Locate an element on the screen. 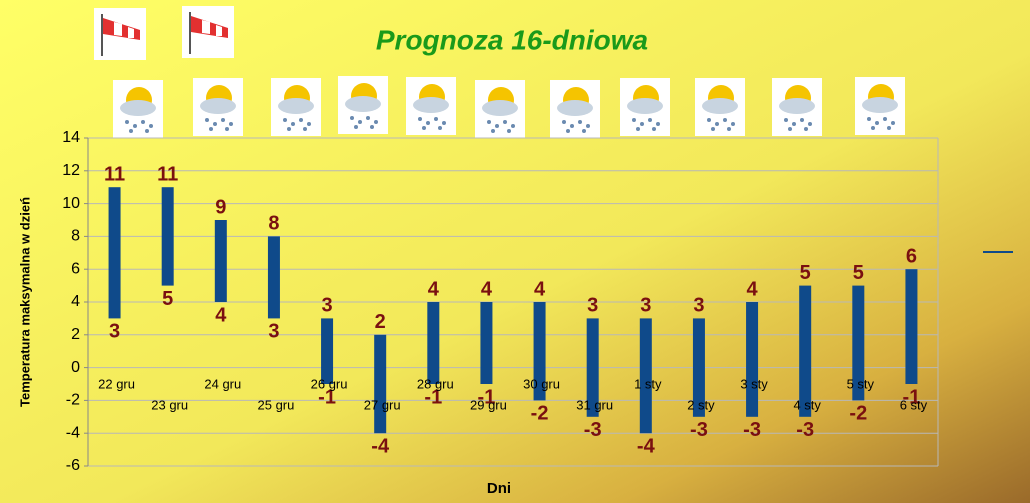 This screenshot has height=503, width=1030. y-tick-label: 6 is located at coordinates (75, 268).